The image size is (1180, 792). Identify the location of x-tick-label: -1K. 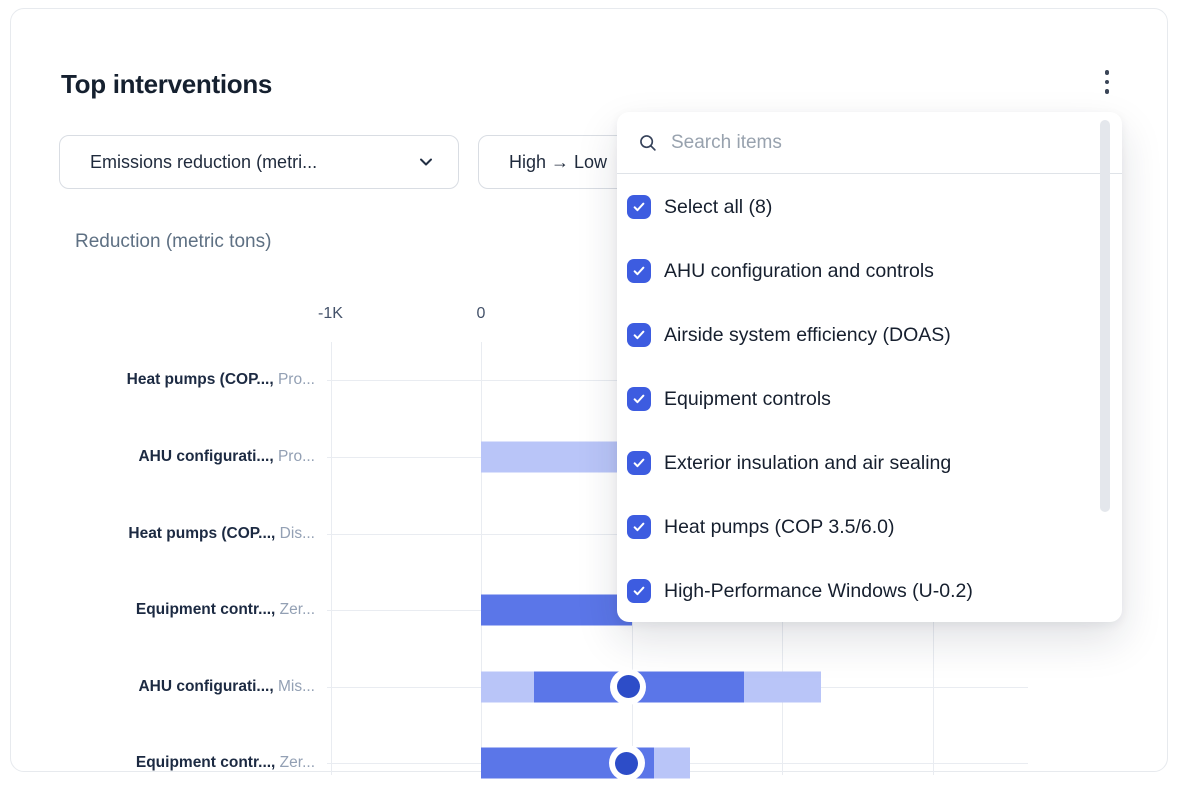
(330, 313).